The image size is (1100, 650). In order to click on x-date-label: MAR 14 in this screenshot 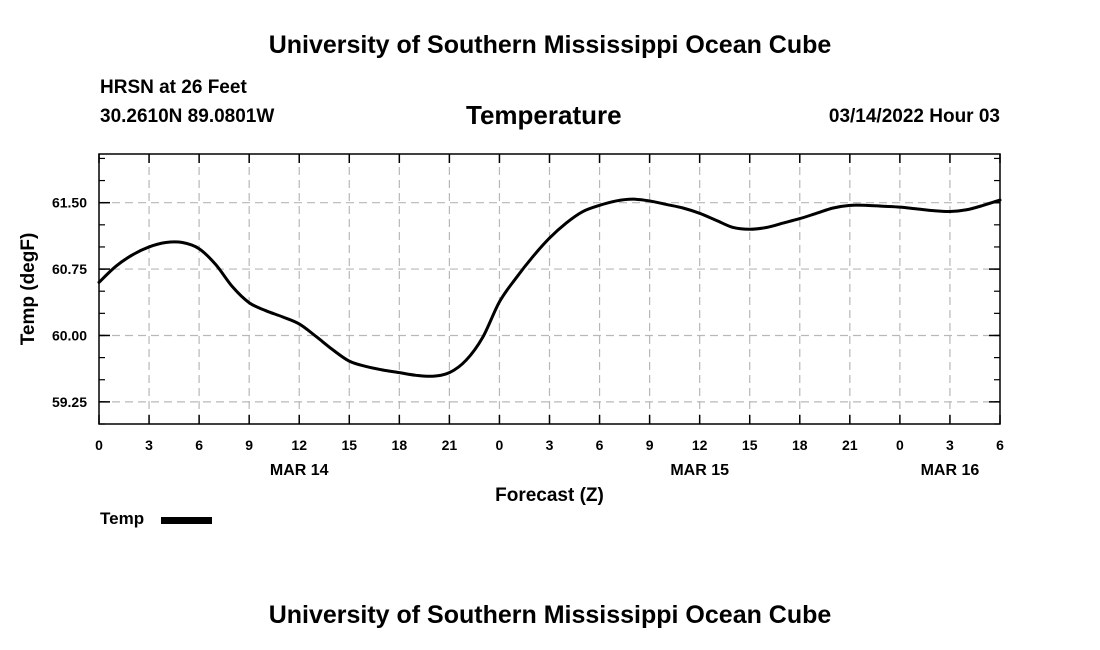, I will do `click(299, 470)`.